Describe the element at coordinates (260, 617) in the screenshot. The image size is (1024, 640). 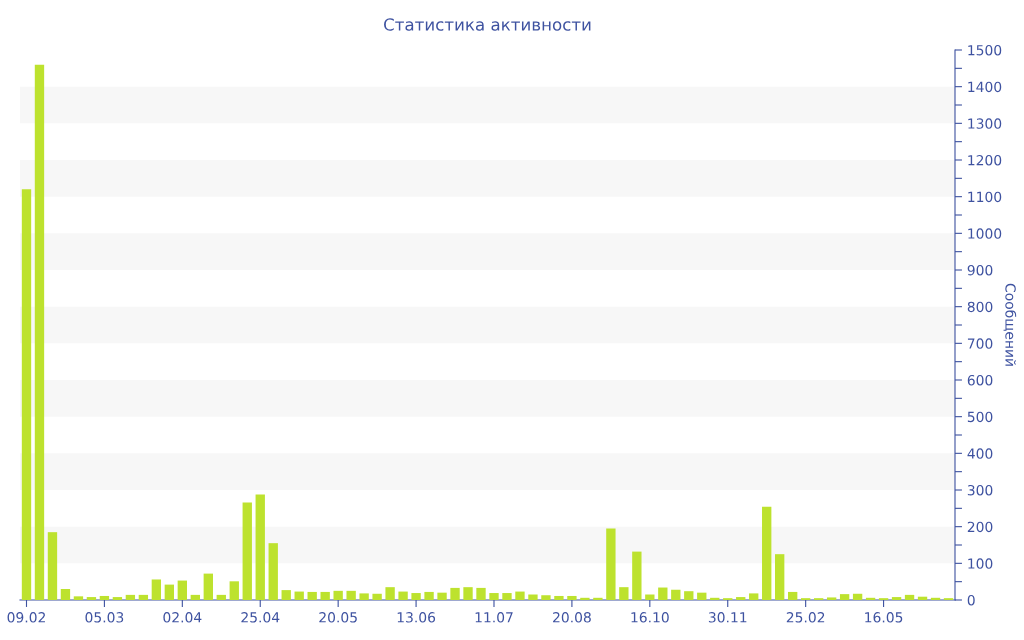
I see `x-tick-label: 25.04` at that location.